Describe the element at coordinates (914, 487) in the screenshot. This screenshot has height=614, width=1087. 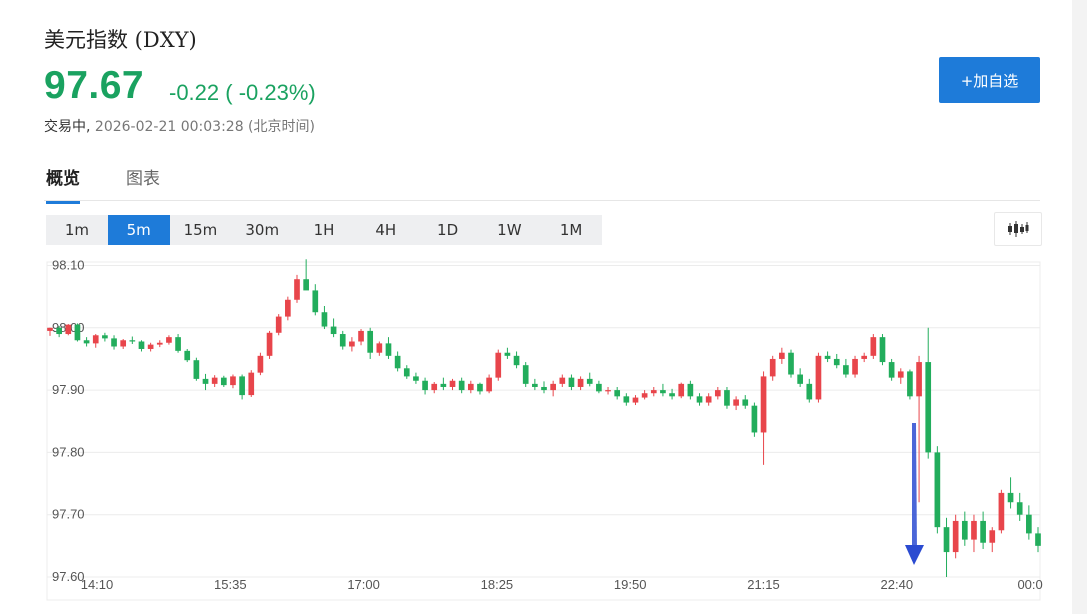
I see `annotation-arrow-shaft` at that location.